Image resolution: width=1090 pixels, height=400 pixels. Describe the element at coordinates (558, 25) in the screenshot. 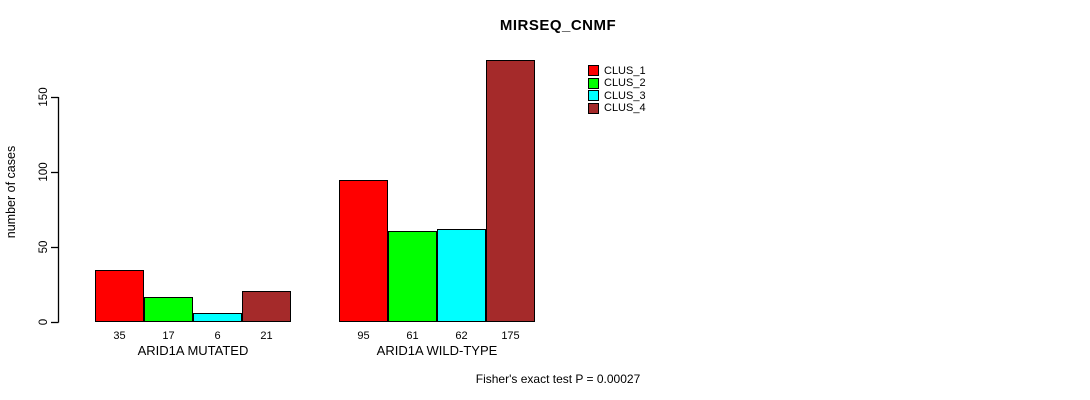

I see `chart-title: MIRSEQ_CNMF` at that location.